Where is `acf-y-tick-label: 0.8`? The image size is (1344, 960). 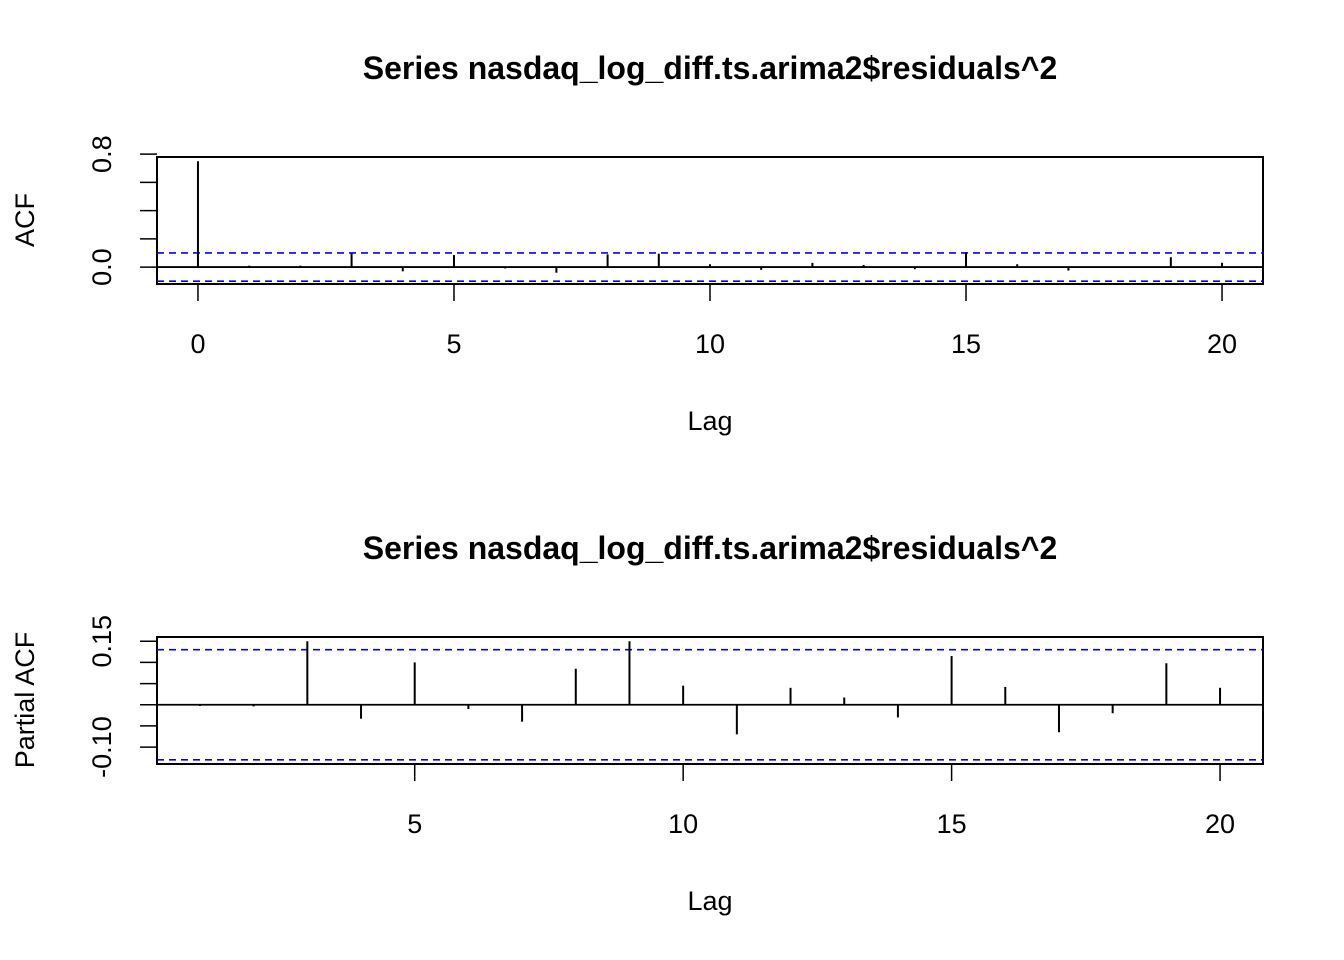
acf-y-tick-label: 0.8 is located at coordinates (102, 154).